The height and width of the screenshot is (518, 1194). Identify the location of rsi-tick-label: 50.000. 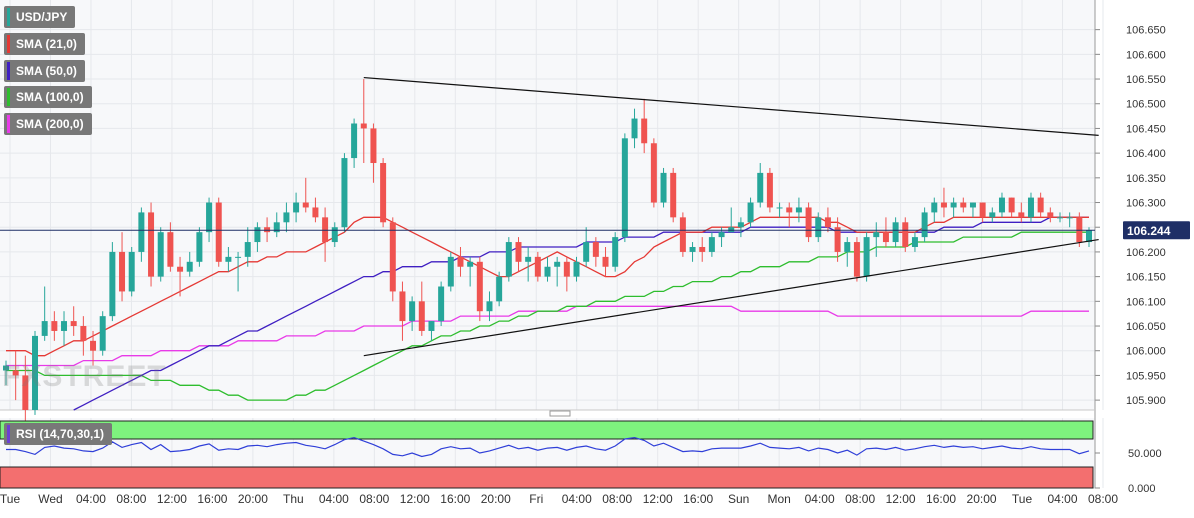
(1145, 454).